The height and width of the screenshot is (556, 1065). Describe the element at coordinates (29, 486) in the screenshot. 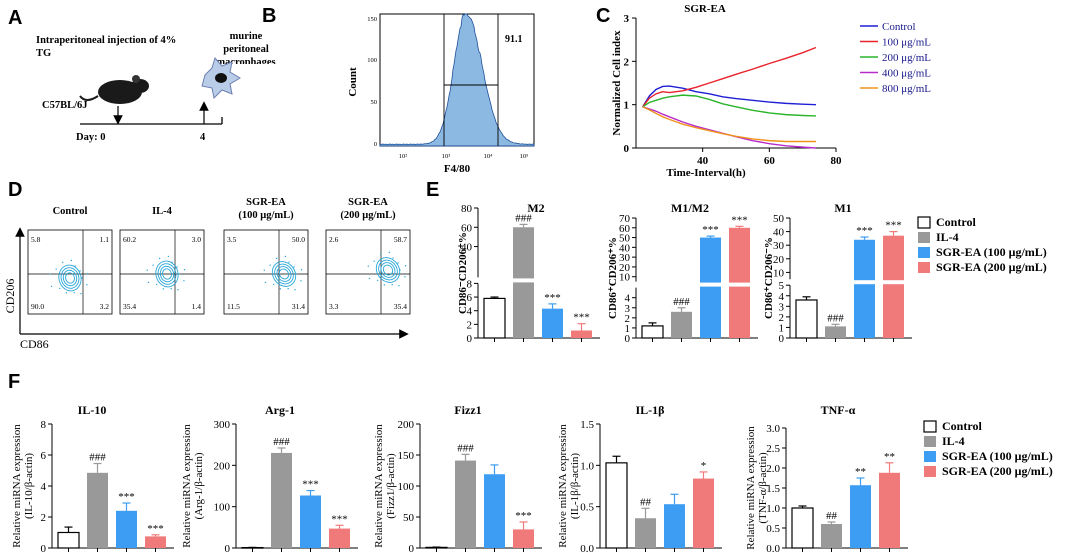

I see `chart-ylabel-2: (IL-10/β-actin)` at that location.